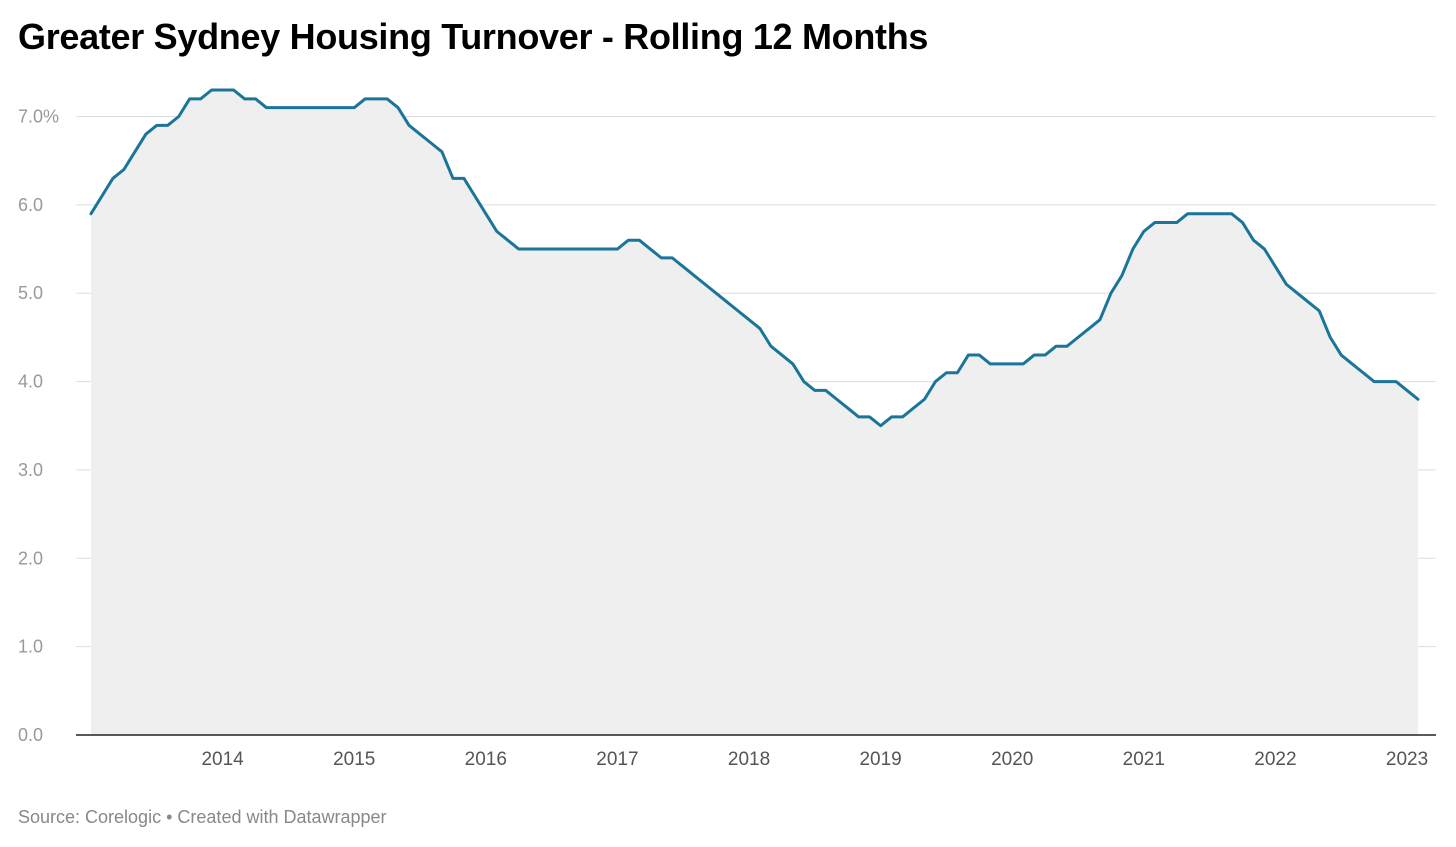  What do you see at coordinates (30, 470) in the screenshot?
I see `y-tick-label: 3.0` at bounding box center [30, 470].